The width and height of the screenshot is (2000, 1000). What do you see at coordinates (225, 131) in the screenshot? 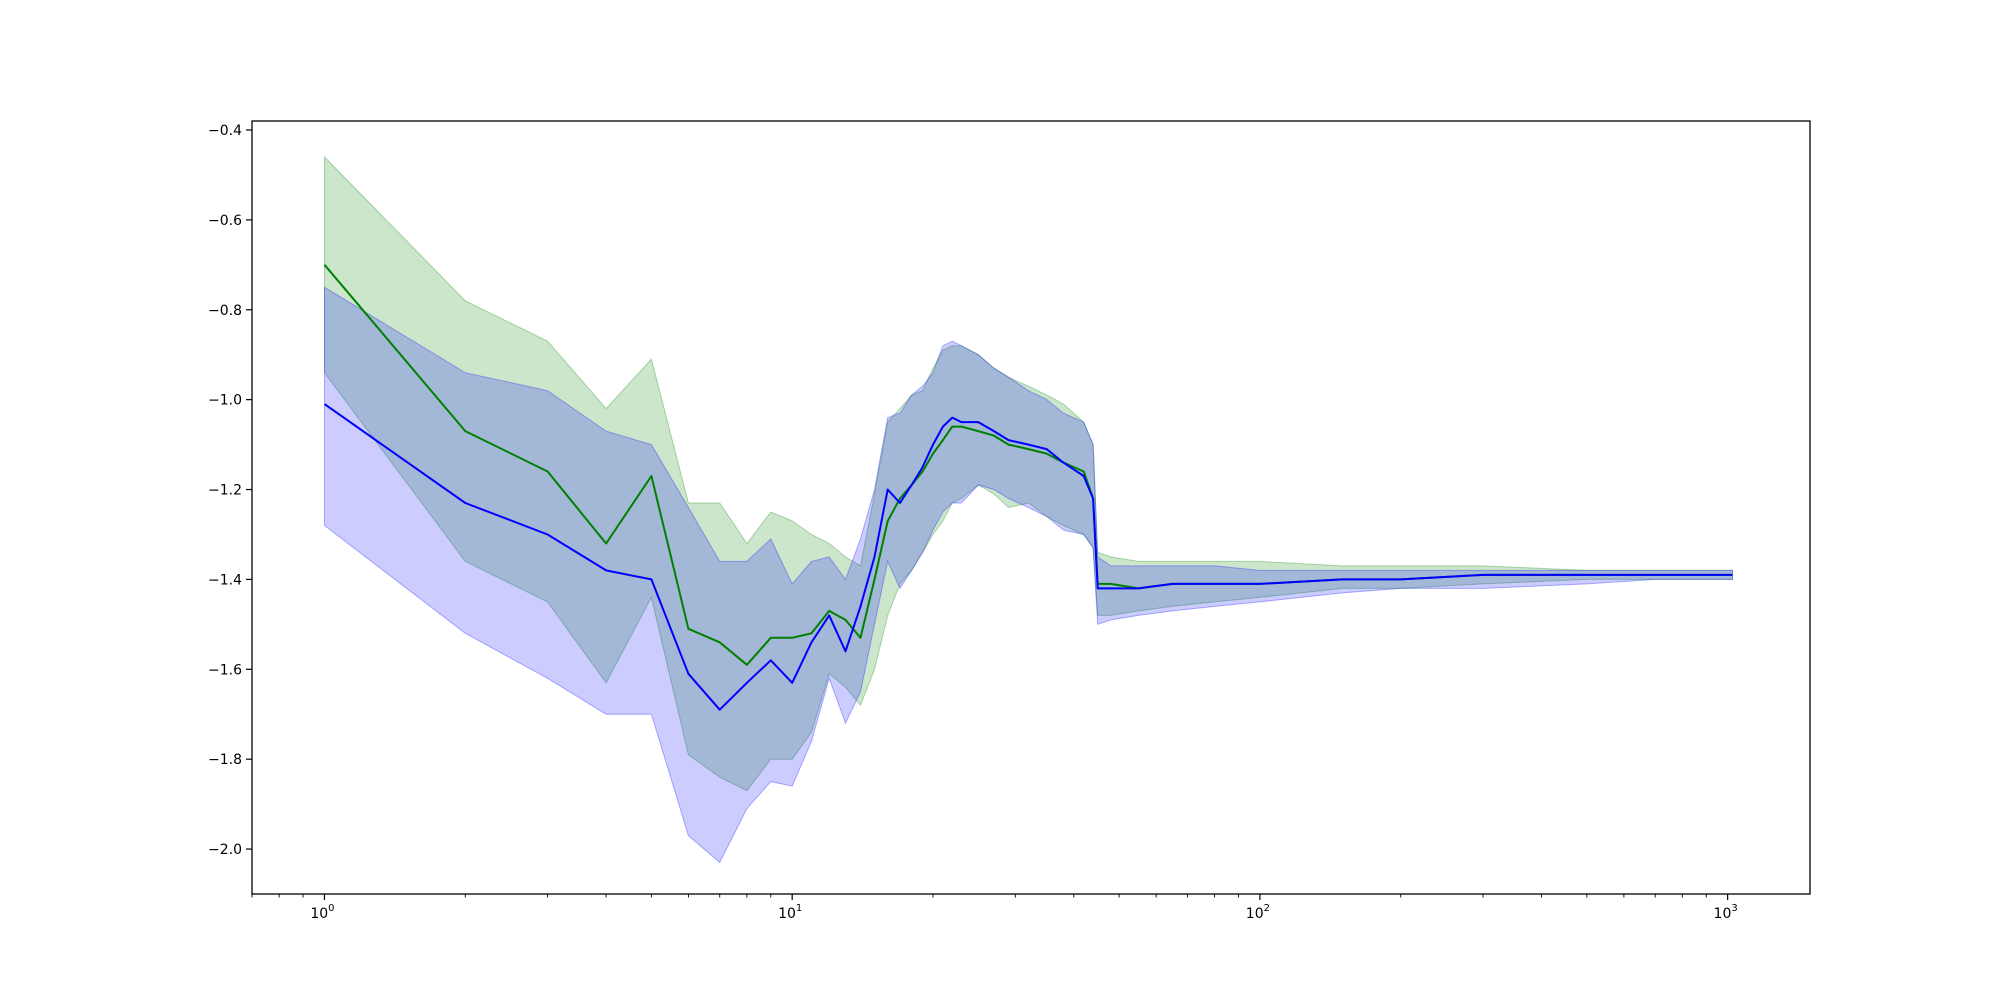
I see `y-tick-label: −0.4` at bounding box center [225, 131].